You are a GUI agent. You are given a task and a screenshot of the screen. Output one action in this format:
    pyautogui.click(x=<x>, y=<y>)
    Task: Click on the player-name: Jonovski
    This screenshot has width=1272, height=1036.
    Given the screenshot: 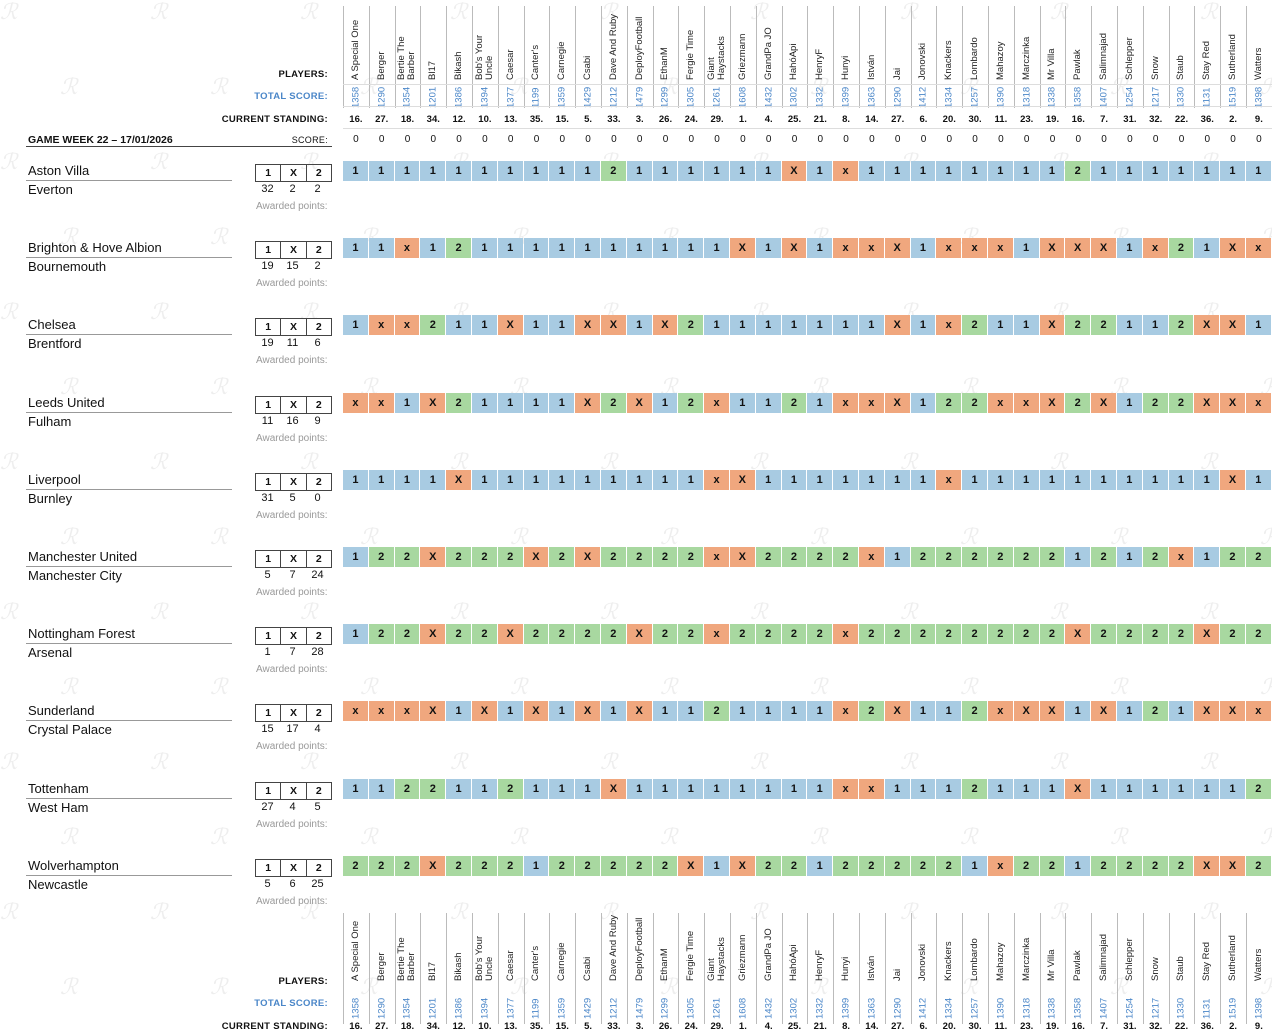 What is the action you would take?
    pyautogui.click(x=924, y=947)
    